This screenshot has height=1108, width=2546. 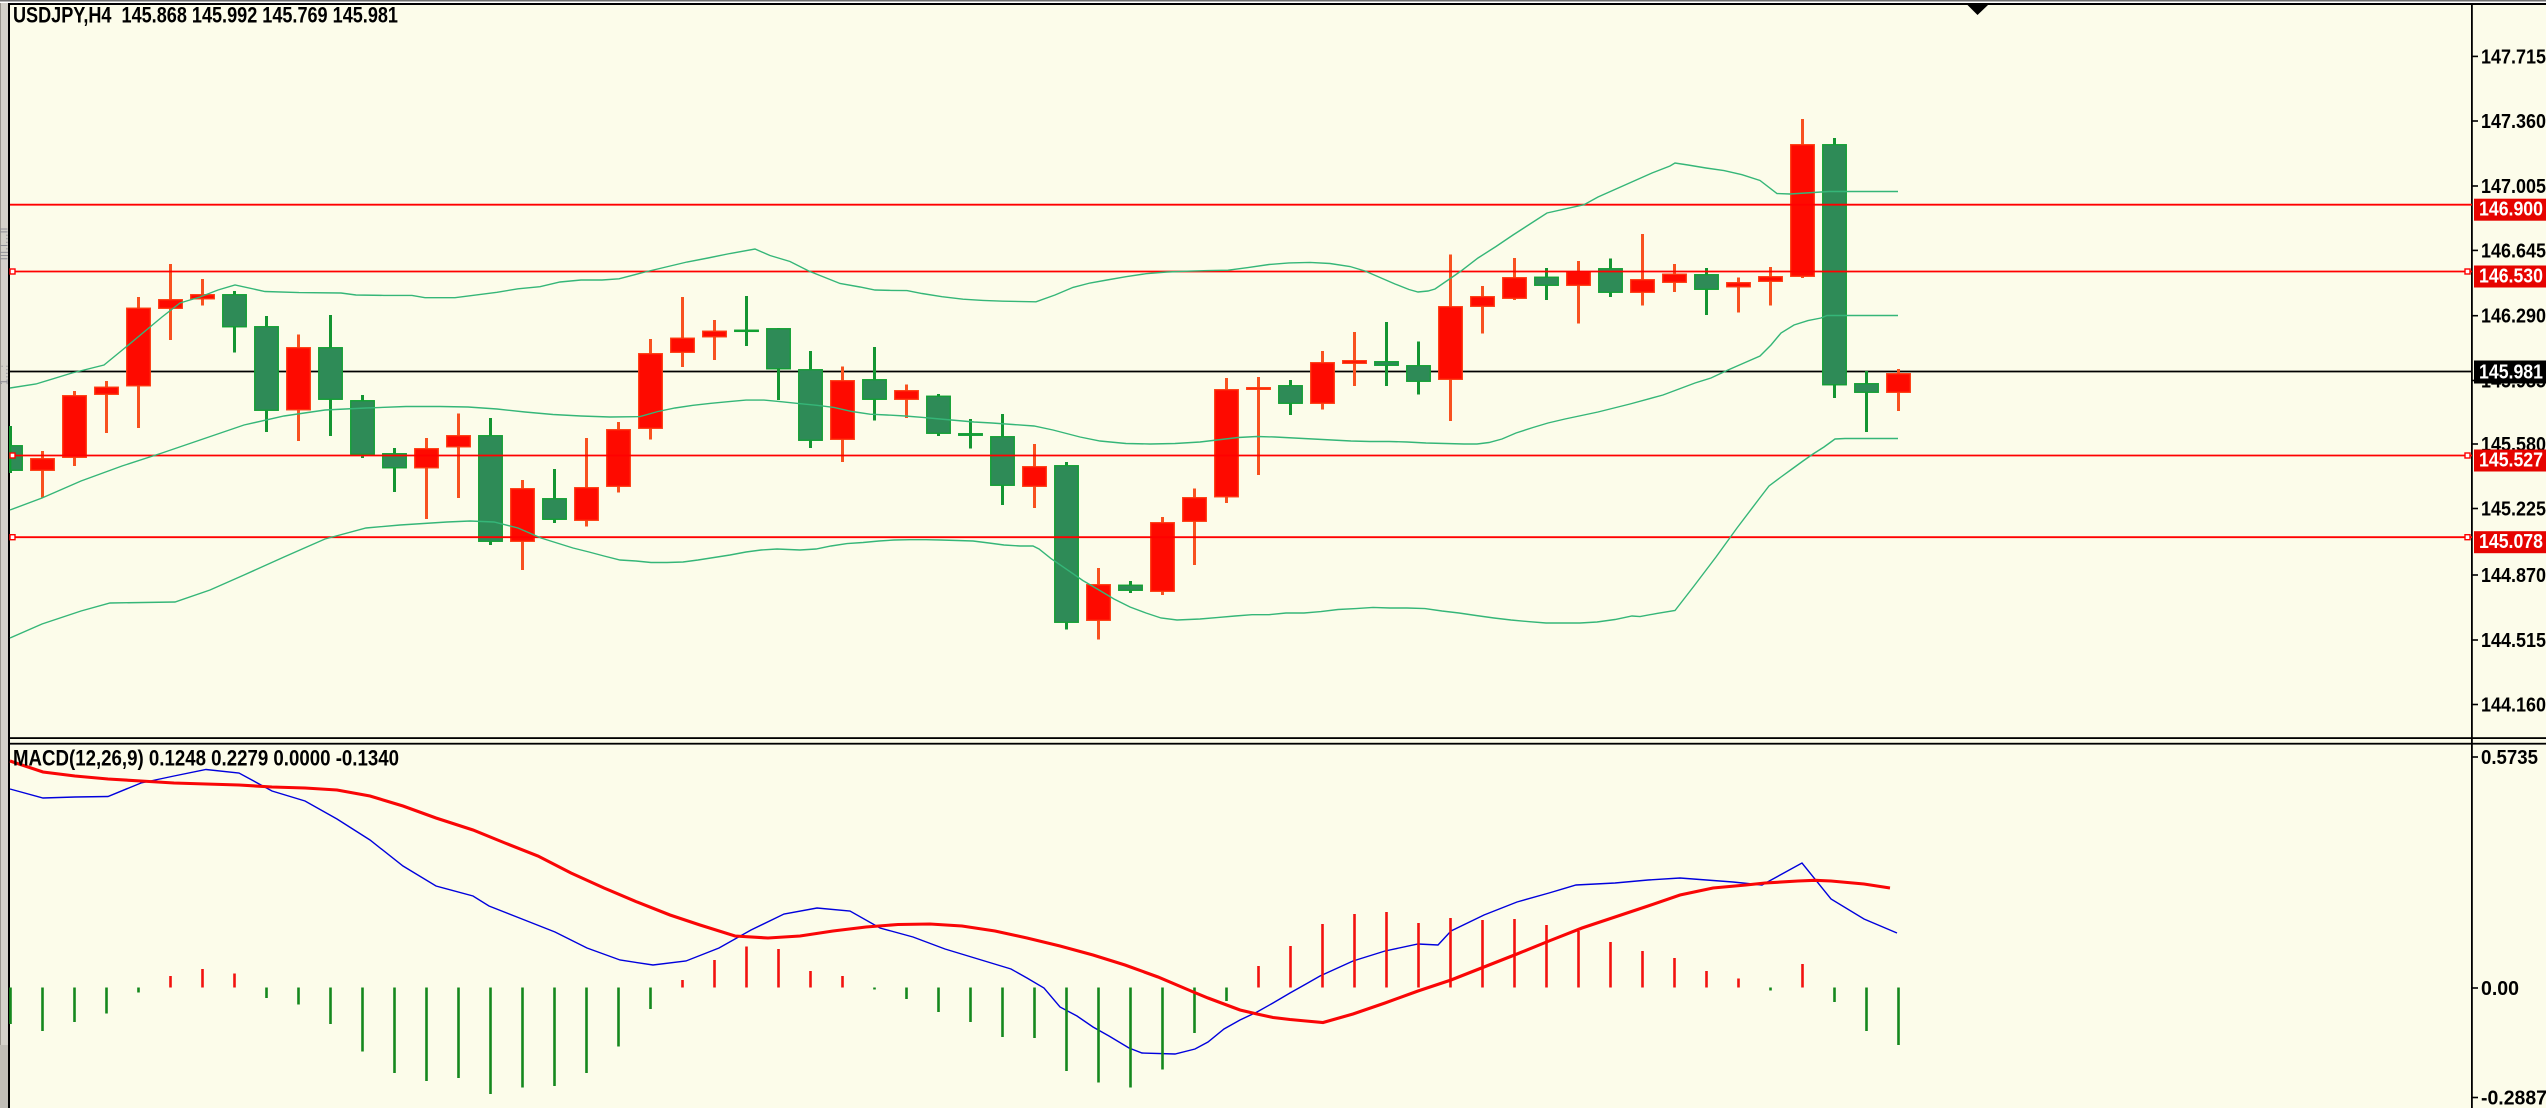 What do you see at coordinates (5, 374) in the screenshot?
I see `svg-text: 1...:` at bounding box center [5, 374].